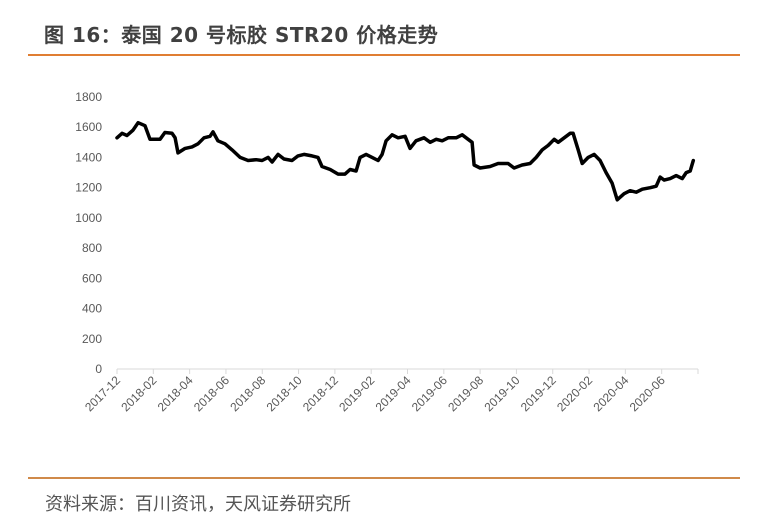  Describe the element at coordinates (241, 35) in the screenshot. I see `figure-title: 图 16：泰国 20 号标胶 STR20 价格走势` at that location.